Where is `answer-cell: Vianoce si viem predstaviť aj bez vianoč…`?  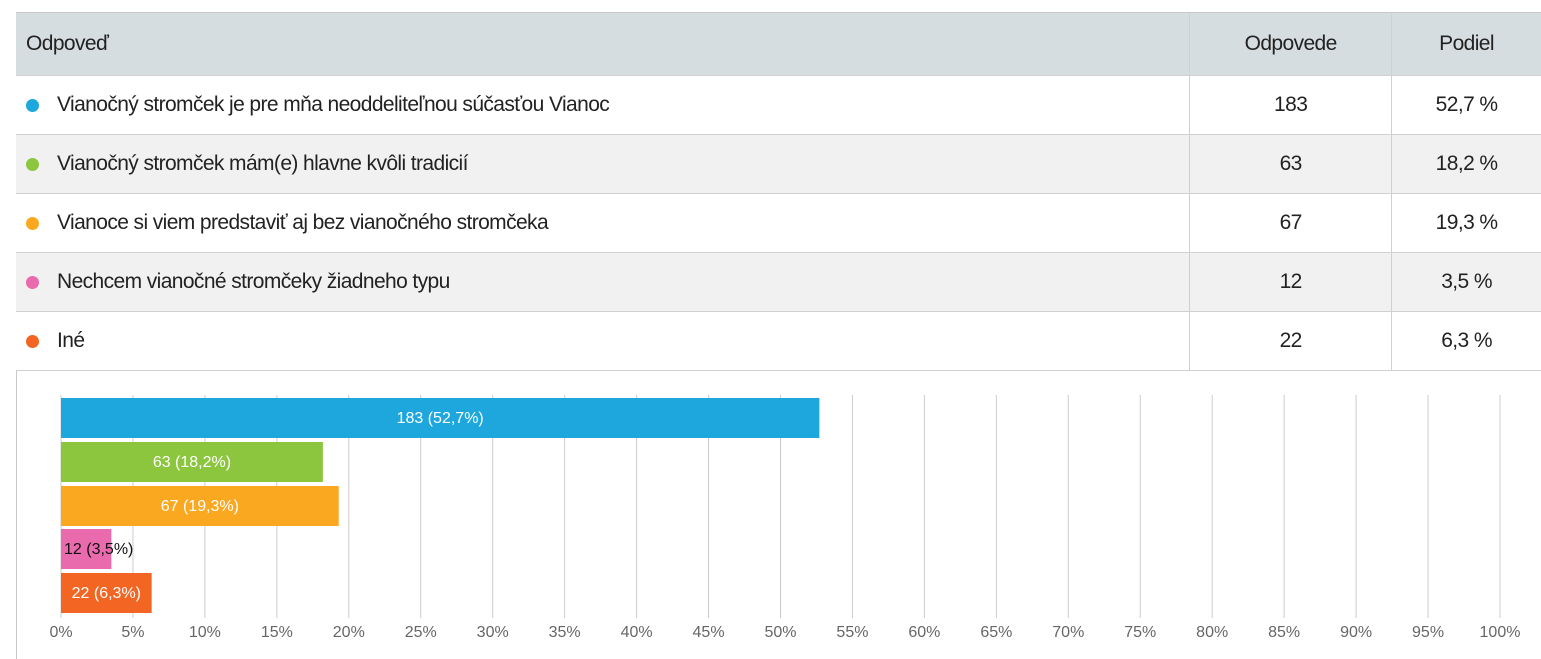 answer-cell: Vianoce si viem predstaviť aj bez vianoč… is located at coordinates (603, 223).